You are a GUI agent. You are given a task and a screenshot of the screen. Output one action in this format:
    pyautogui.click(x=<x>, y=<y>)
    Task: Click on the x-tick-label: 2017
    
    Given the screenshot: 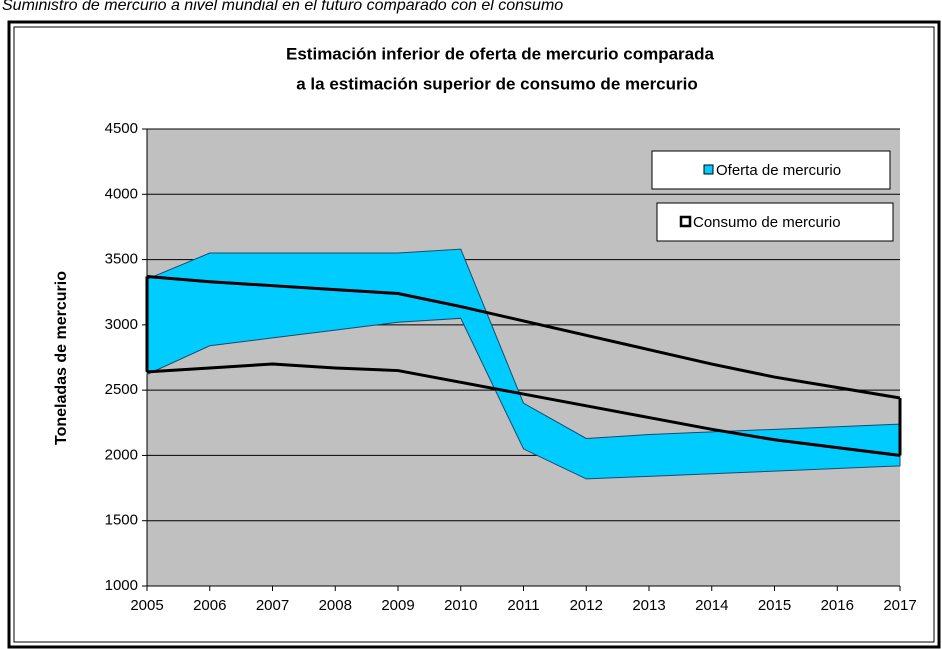 What is the action you would take?
    pyautogui.click(x=899, y=605)
    